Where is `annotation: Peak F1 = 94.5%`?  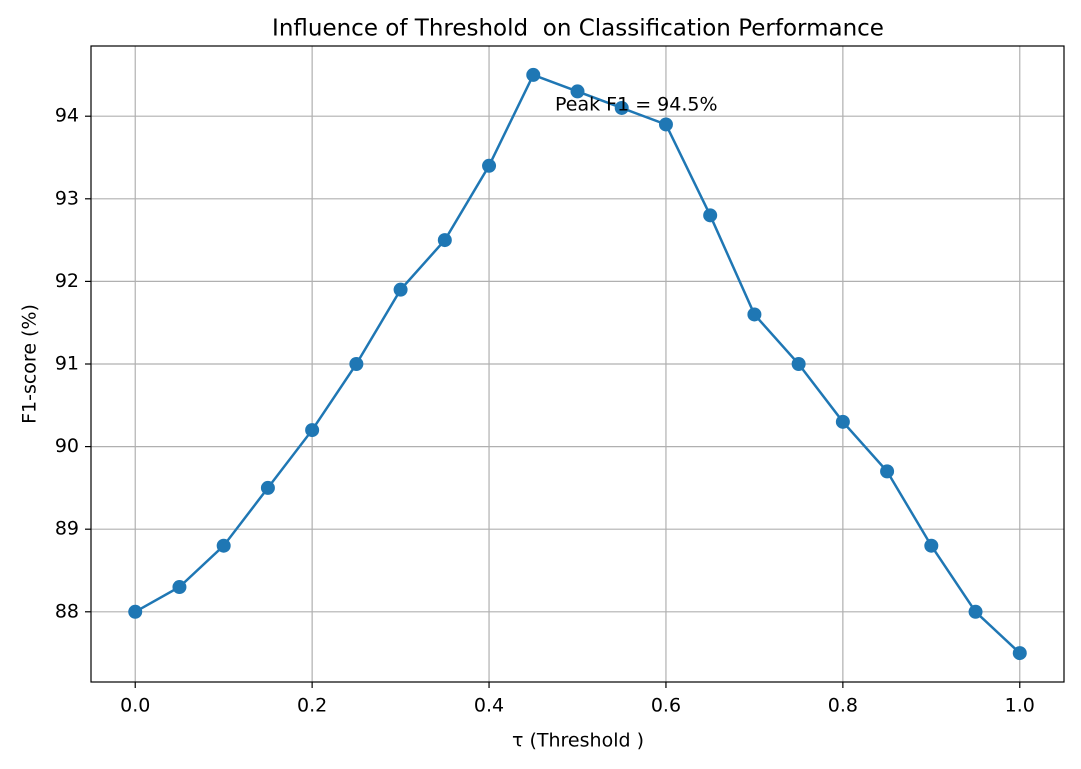
annotation: Peak F1 = 94.5% is located at coordinates (636, 105).